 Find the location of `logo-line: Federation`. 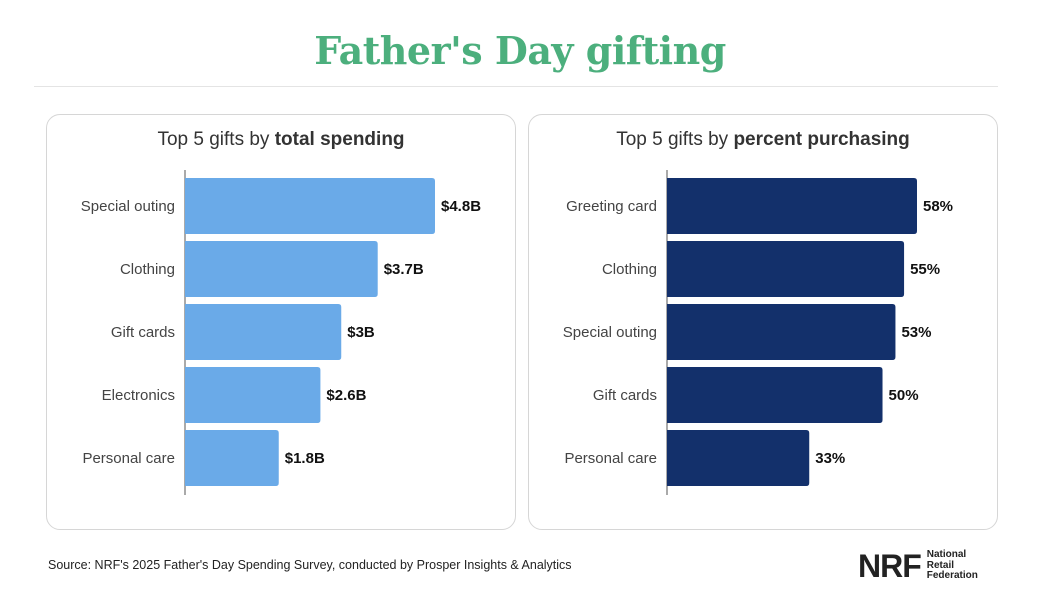

logo-line: Federation is located at coordinates (952, 576).